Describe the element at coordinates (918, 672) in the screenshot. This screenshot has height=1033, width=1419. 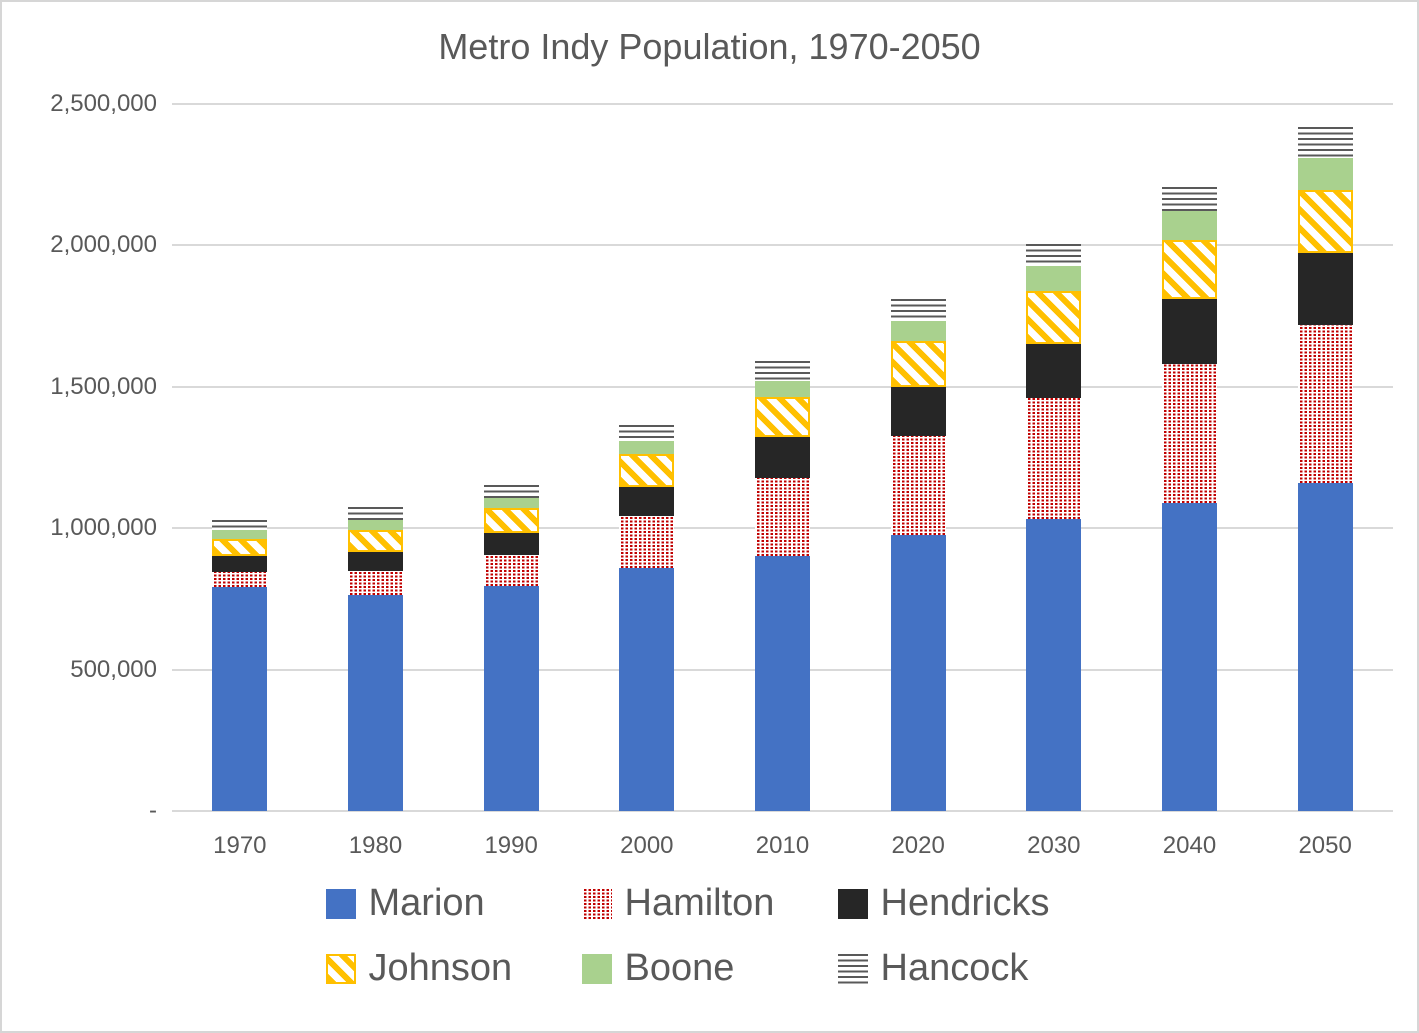
I see `bar-segment-marion-2020` at that location.